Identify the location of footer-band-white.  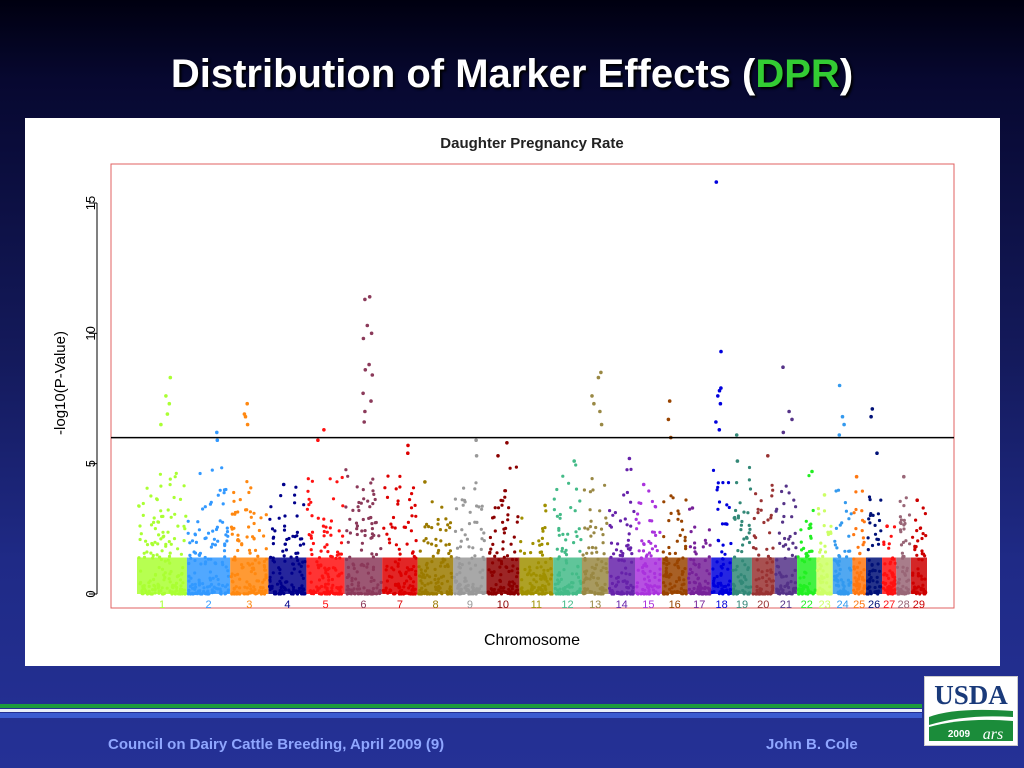
(461, 710).